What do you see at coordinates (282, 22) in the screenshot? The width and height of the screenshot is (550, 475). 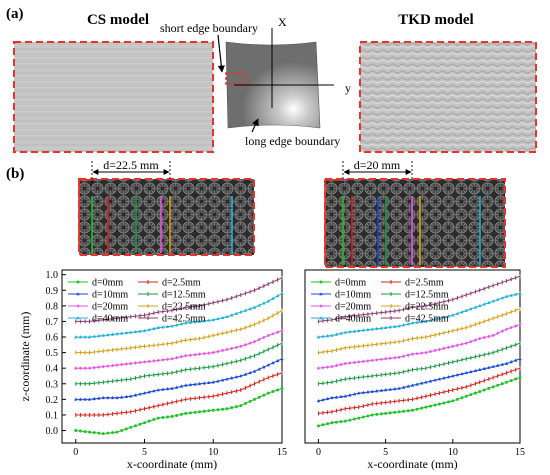 I see `axis-x-label: X` at bounding box center [282, 22].